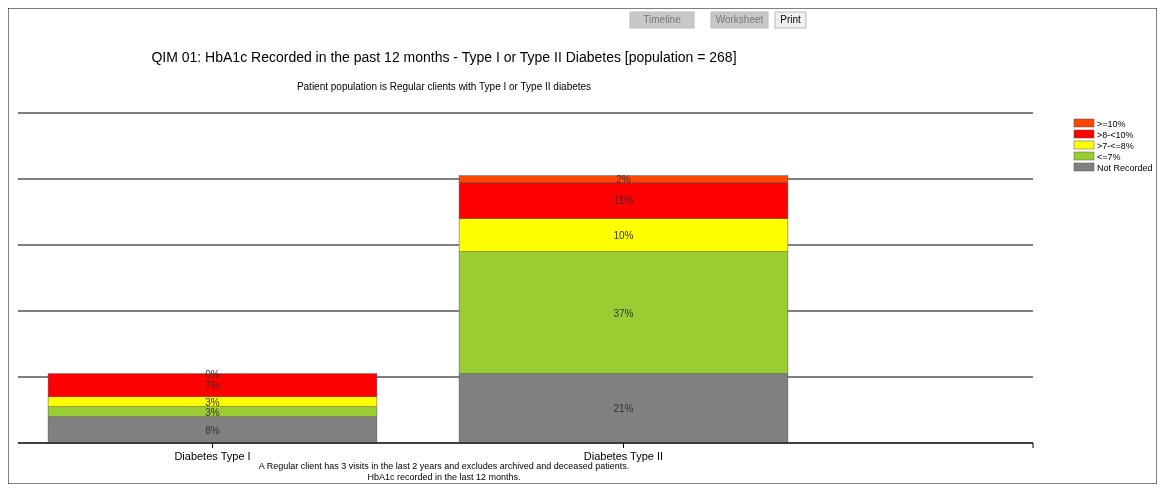  I want to click on x-tick-label: Diabetes Type I, so click(212, 456).